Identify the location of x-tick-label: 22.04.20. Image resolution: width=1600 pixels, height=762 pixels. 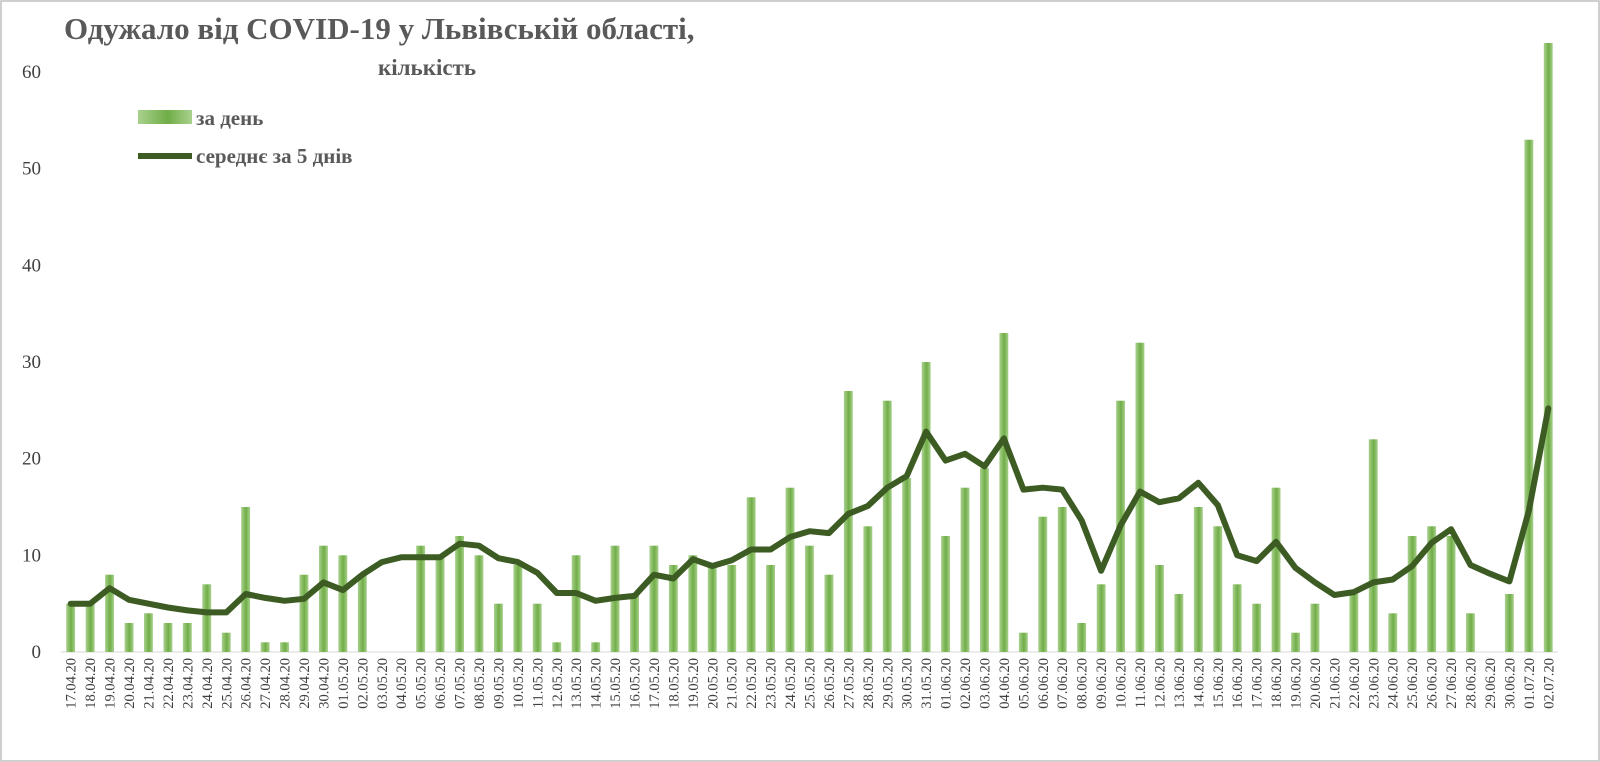
(169, 683).